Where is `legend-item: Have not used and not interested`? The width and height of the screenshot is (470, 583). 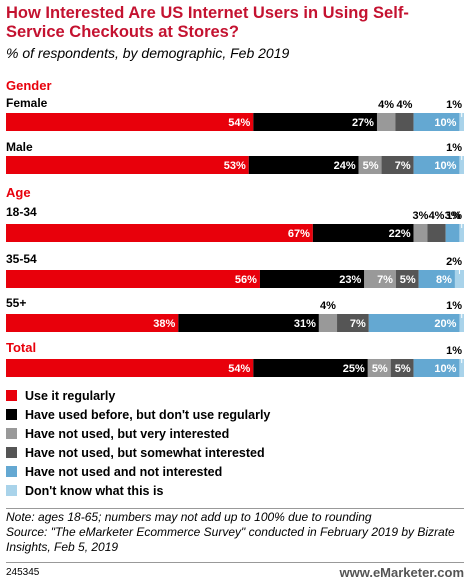
legend-item: Have not used and not interested is located at coordinates (138, 471).